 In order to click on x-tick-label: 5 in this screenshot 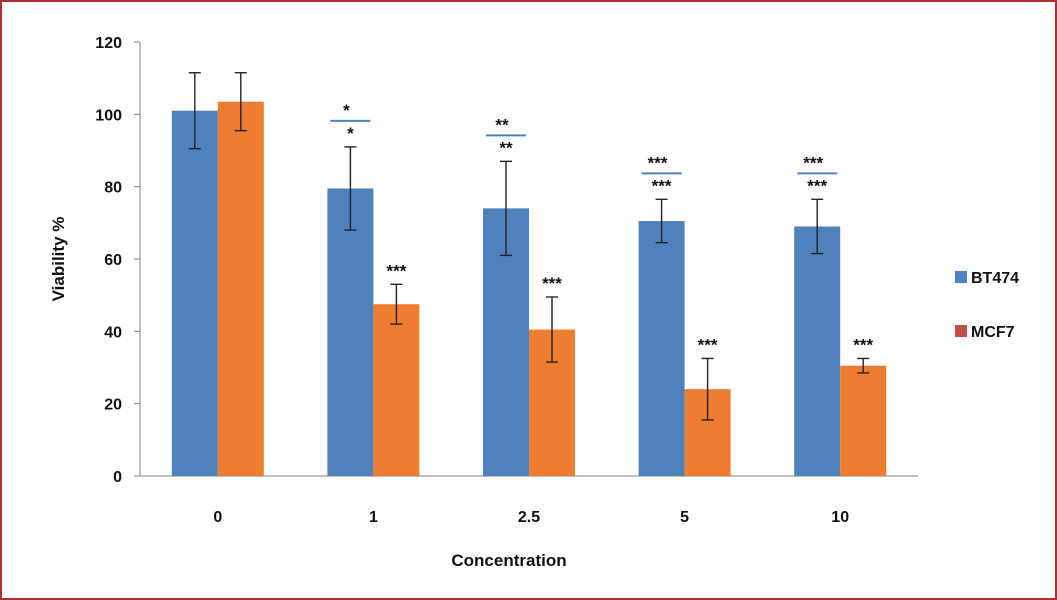, I will do `click(684, 517)`.